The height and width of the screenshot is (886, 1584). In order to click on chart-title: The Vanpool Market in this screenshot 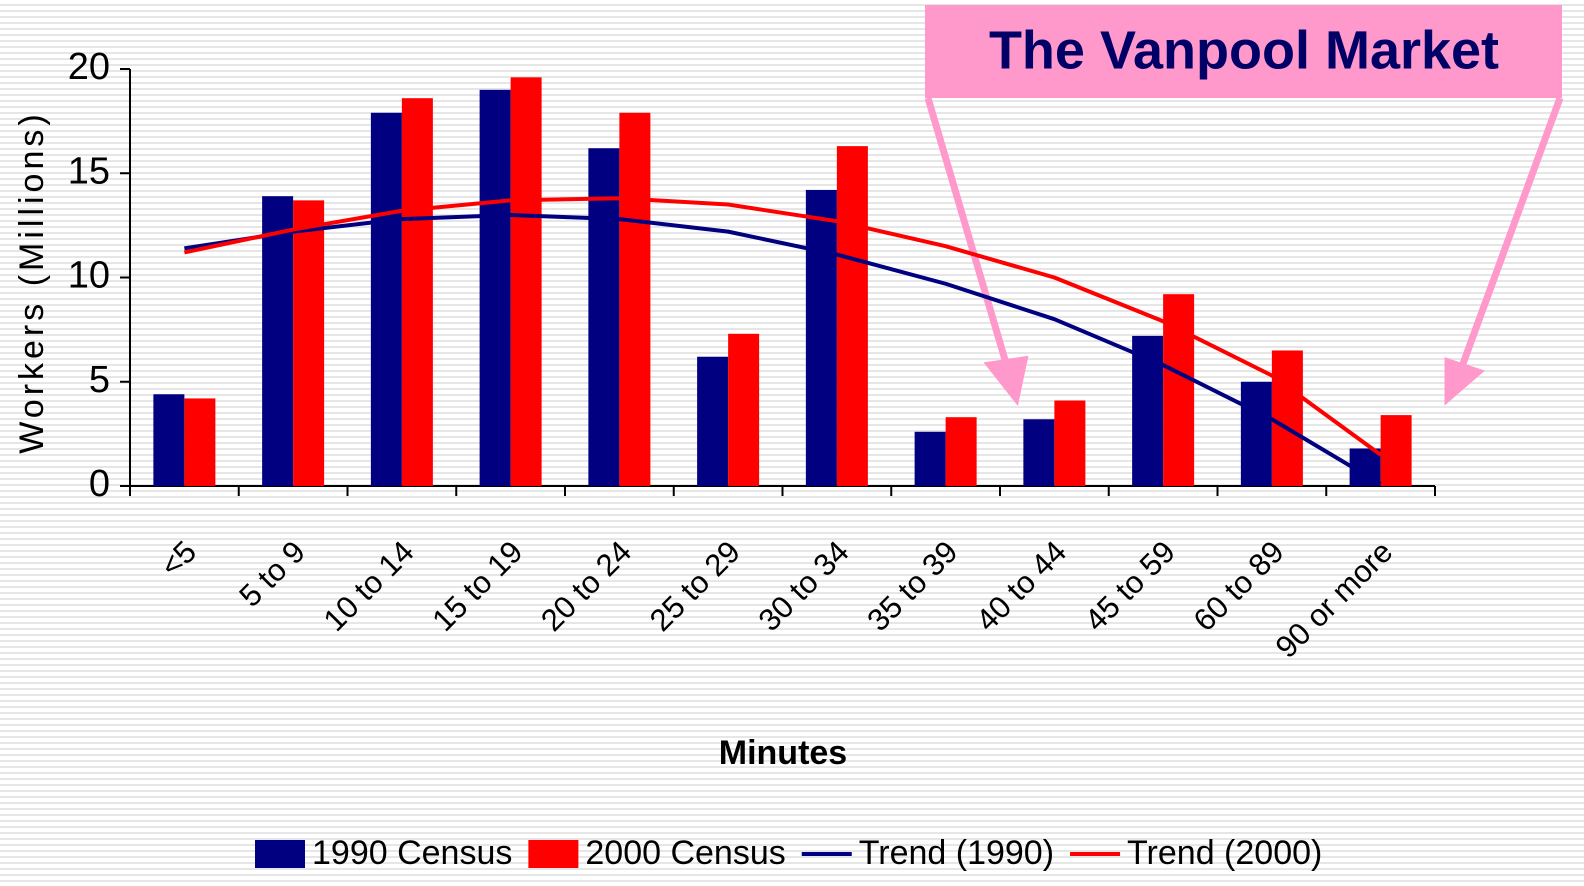, I will do `click(1244, 50)`.